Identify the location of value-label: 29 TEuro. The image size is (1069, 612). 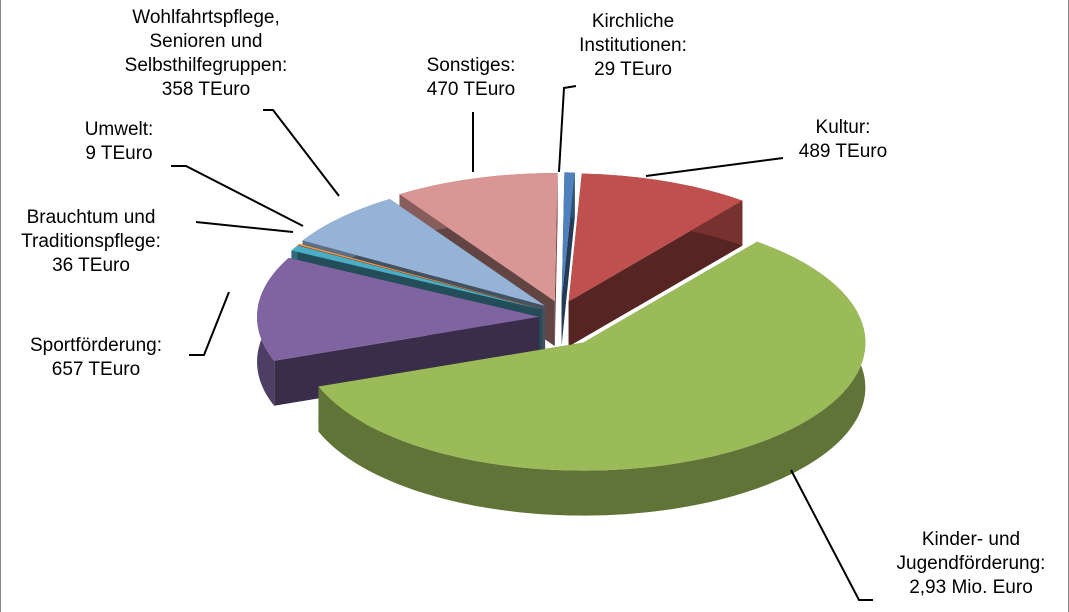
(633, 69).